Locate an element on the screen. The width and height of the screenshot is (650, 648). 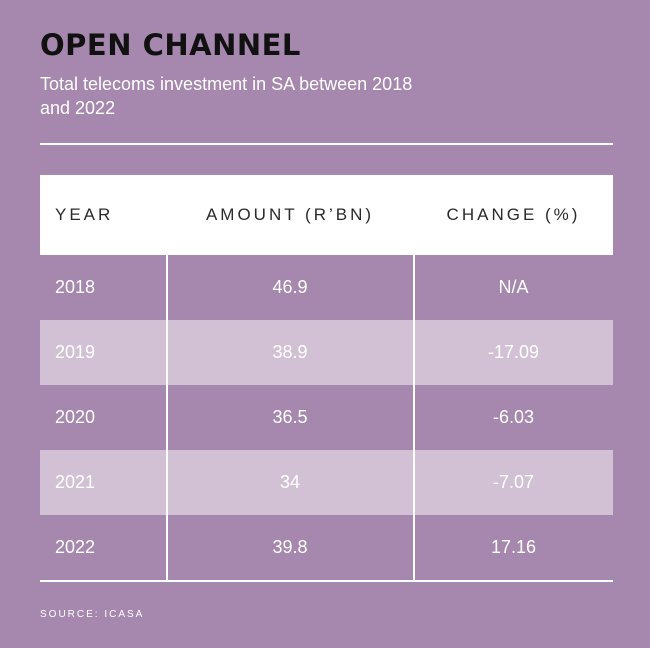
table-row: 2021 34 -7.07 is located at coordinates (326, 482).